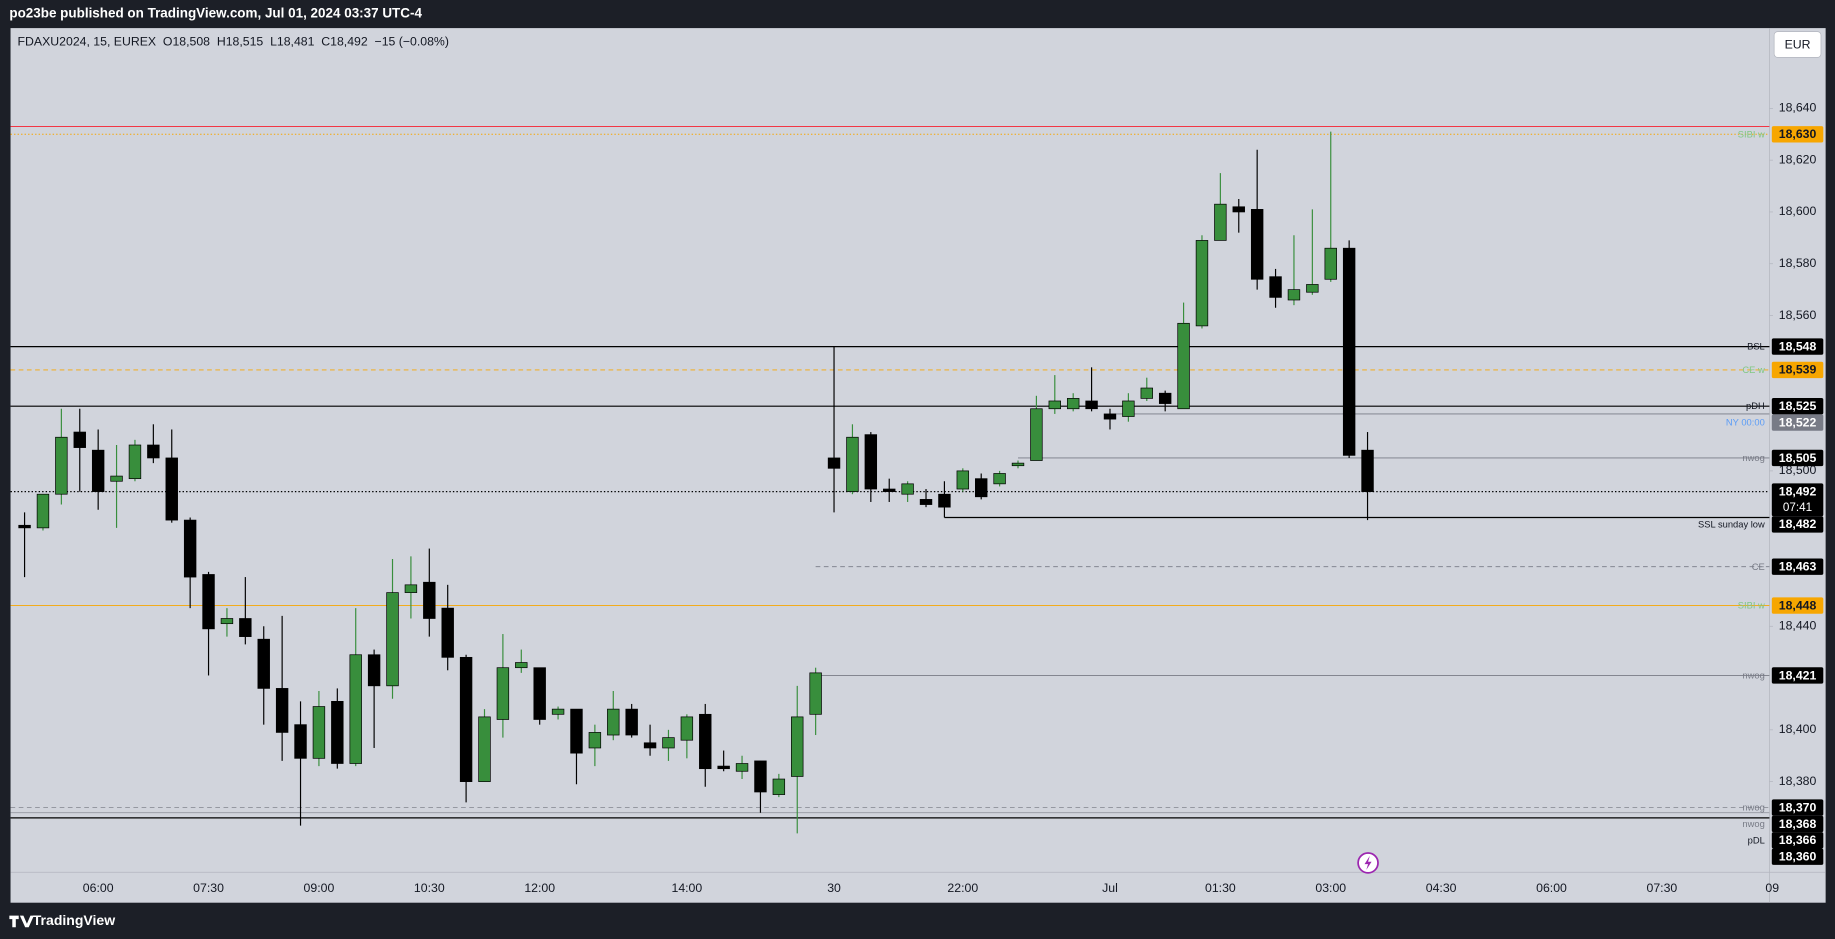 The height and width of the screenshot is (939, 1835). What do you see at coordinates (319, 888) in the screenshot?
I see `x-tick-label: 09:00` at bounding box center [319, 888].